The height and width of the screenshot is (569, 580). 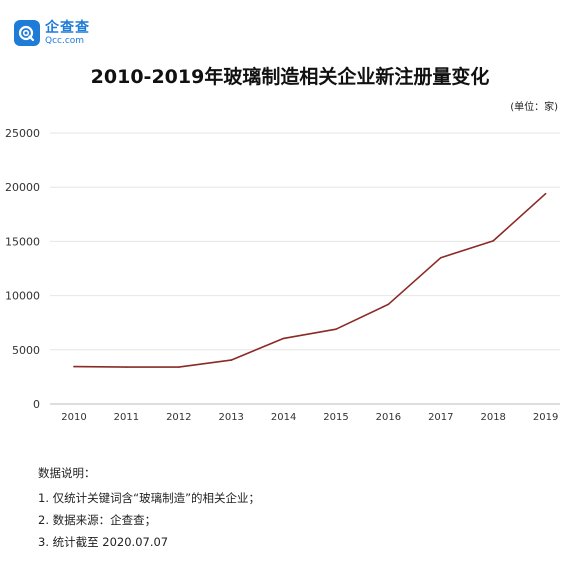 What do you see at coordinates (97, 520) in the screenshot?
I see `note-item: 2. 数据来源：企查查；` at bounding box center [97, 520].